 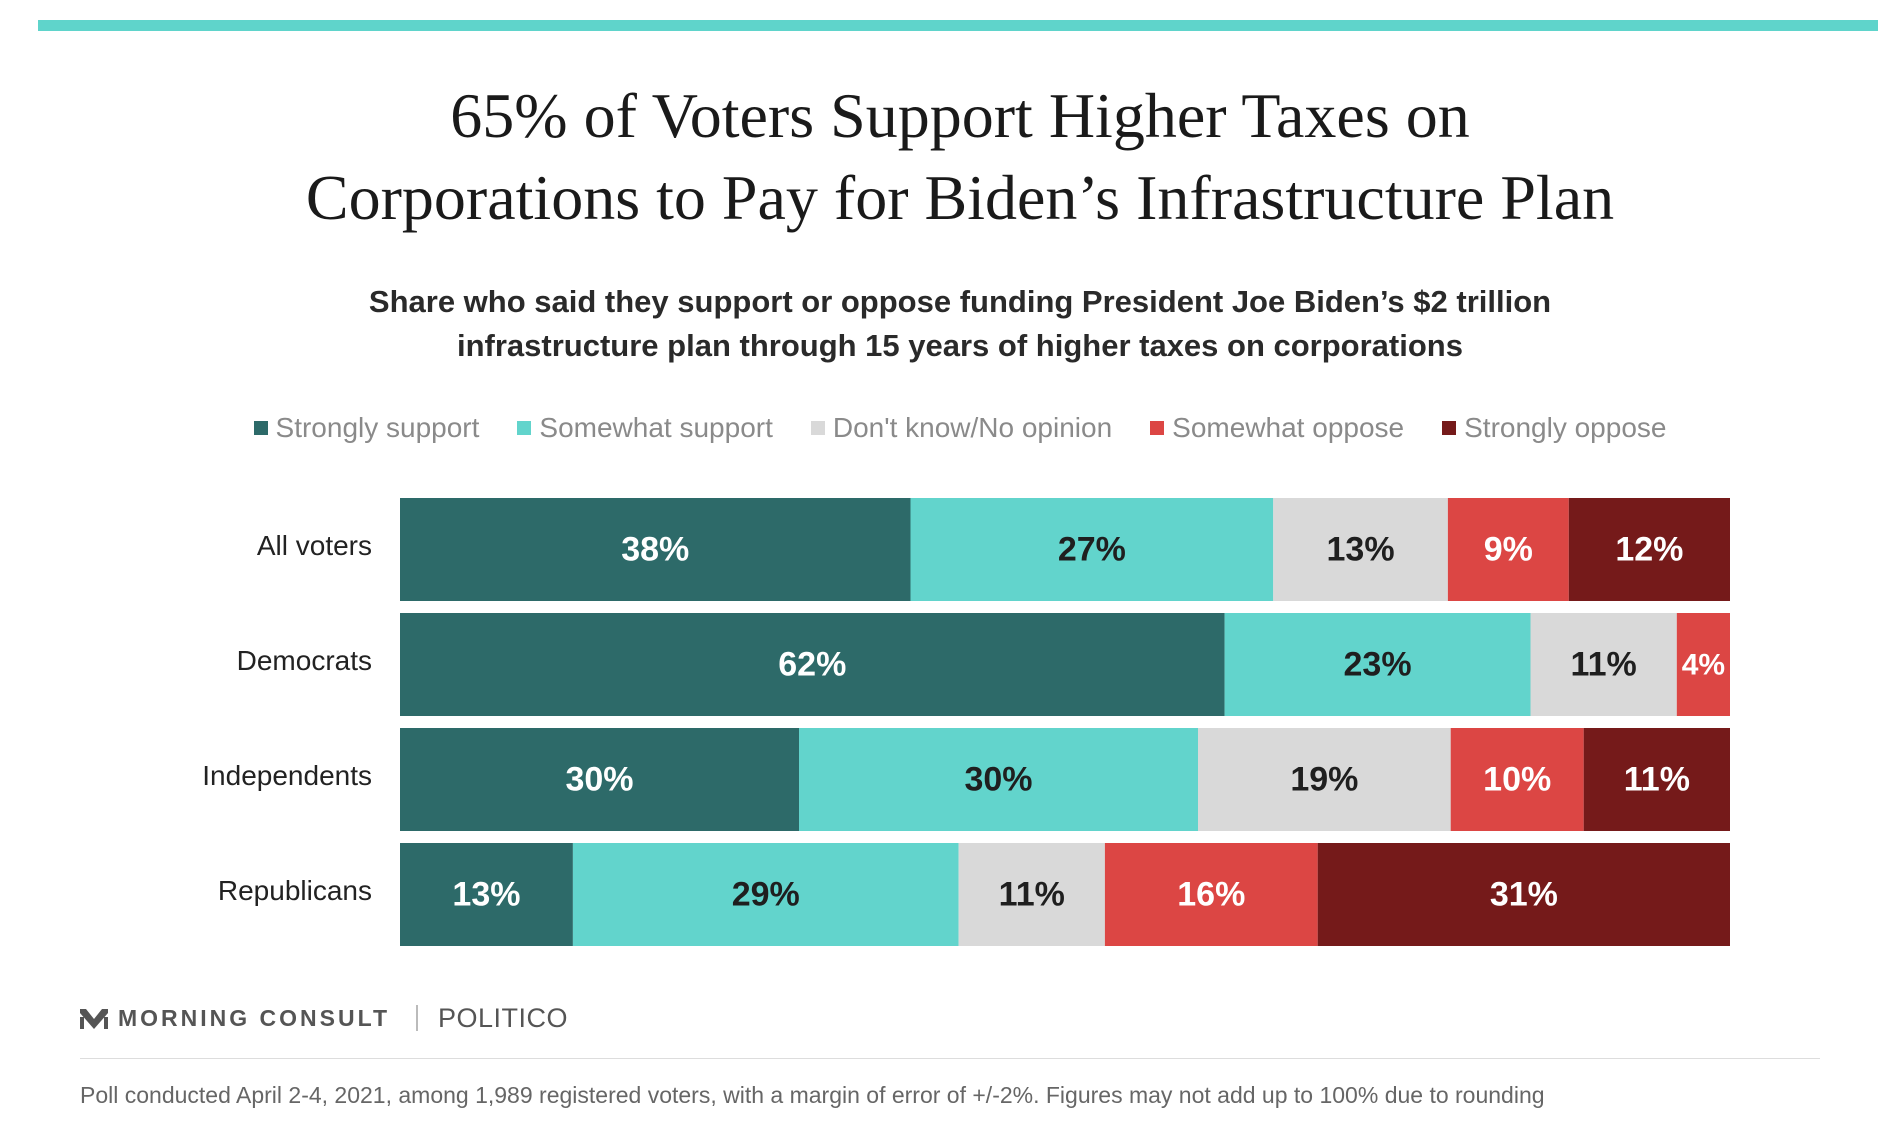 I want to click on category-label: Democrats, so click(x=304, y=660).